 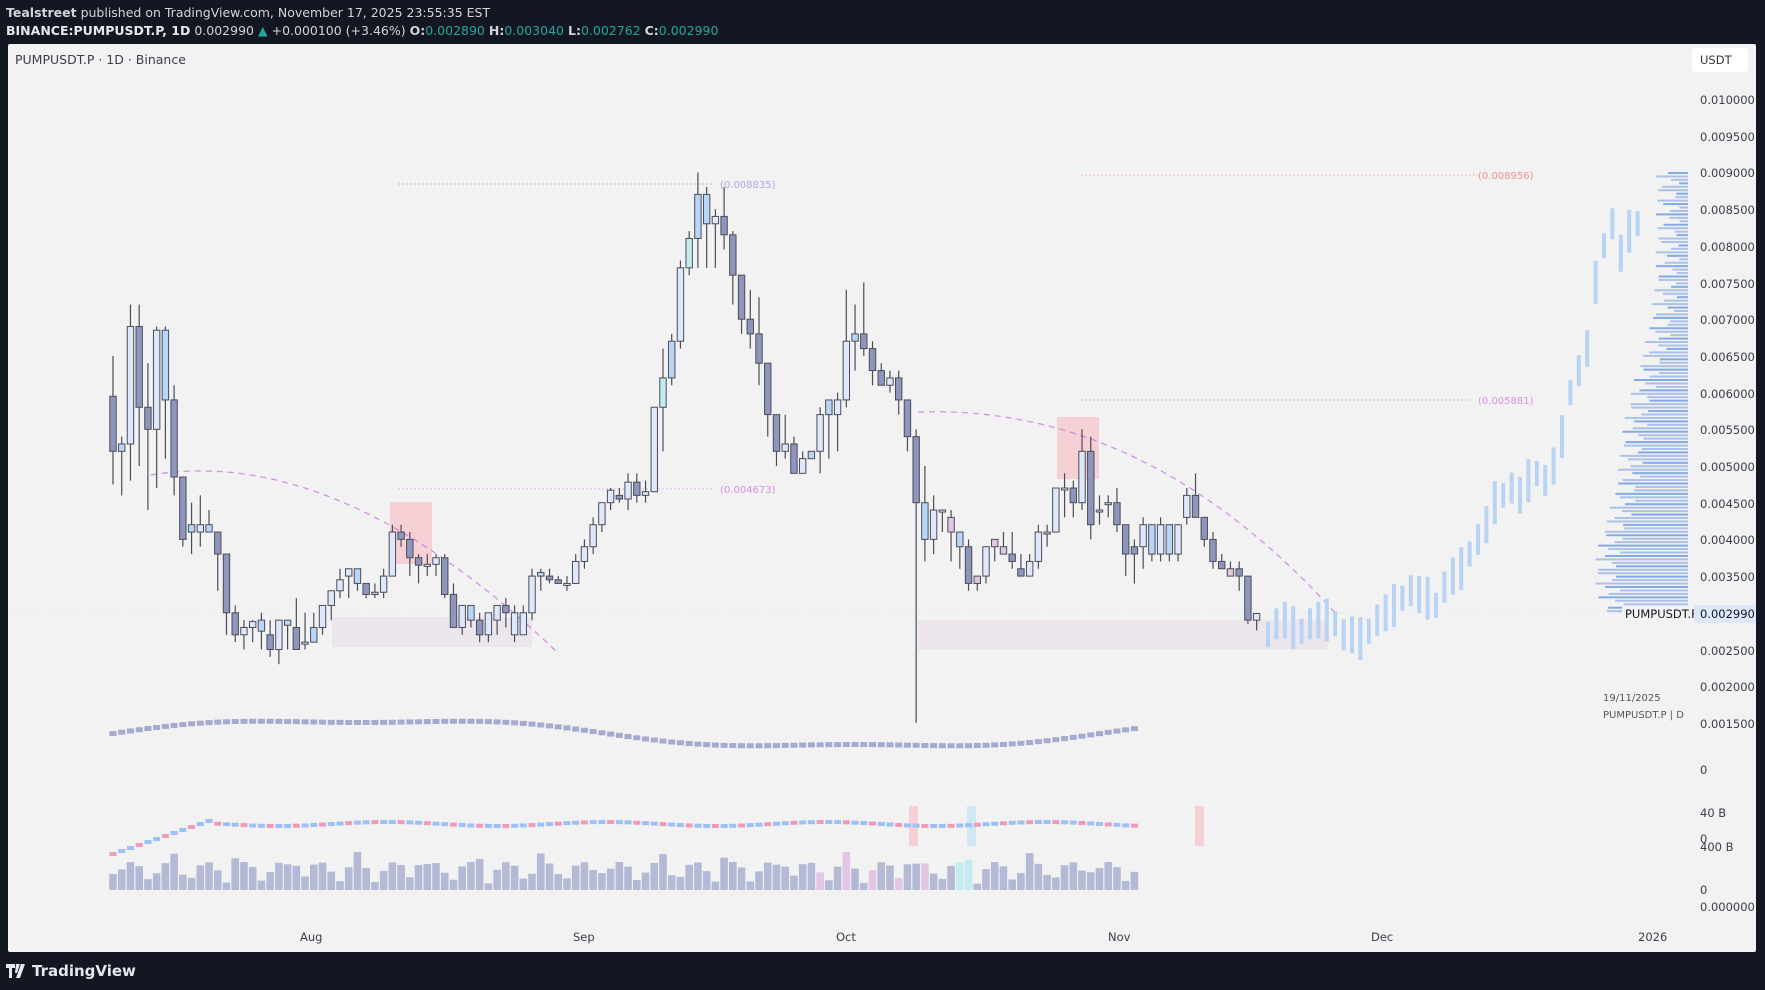 I want to click on chart-title: PUMPUSDT.P · 1D · Binance, so click(x=100, y=59).